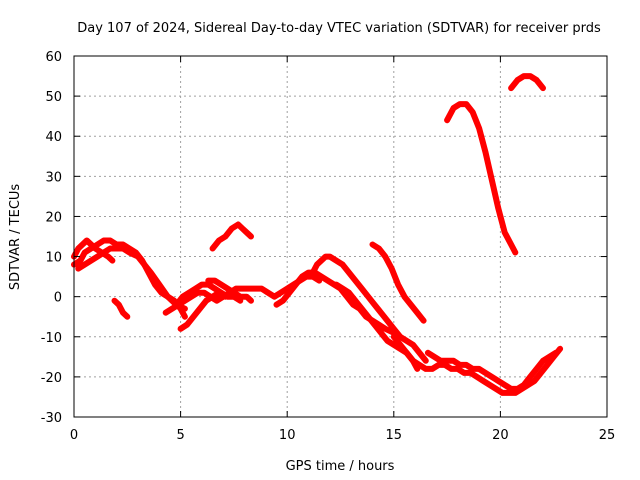  Describe the element at coordinates (287, 435) in the screenshot. I see `x-tick-label: 10` at that location.